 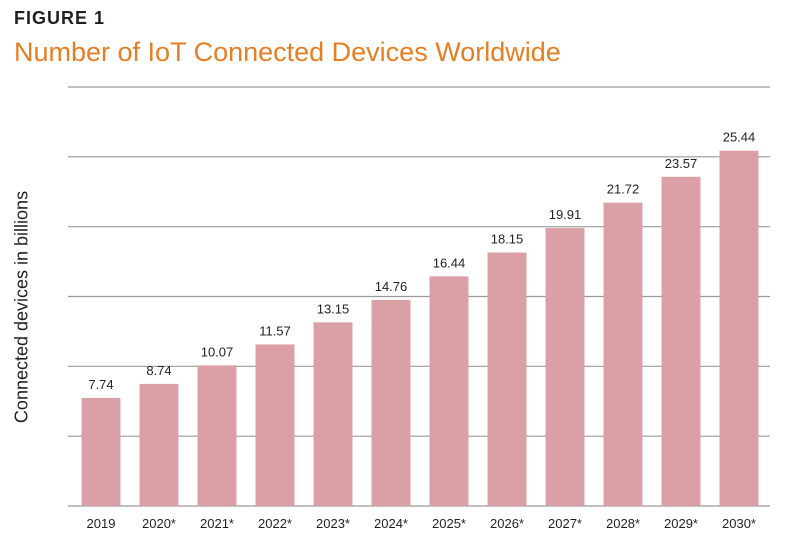 What do you see at coordinates (449, 262) in the screenshot?
I see `data-label: 16.44` at bounding box center [449, 262].